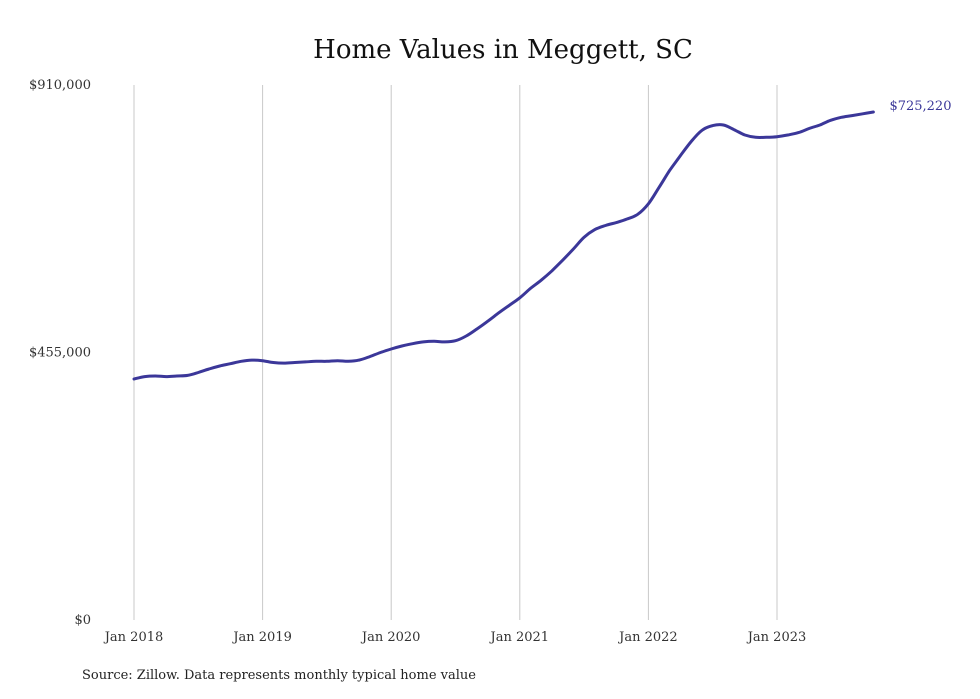 This screenshot has width=980, height=699. I want to click on x-tick-label: Jan 2022, so click(647, 637).